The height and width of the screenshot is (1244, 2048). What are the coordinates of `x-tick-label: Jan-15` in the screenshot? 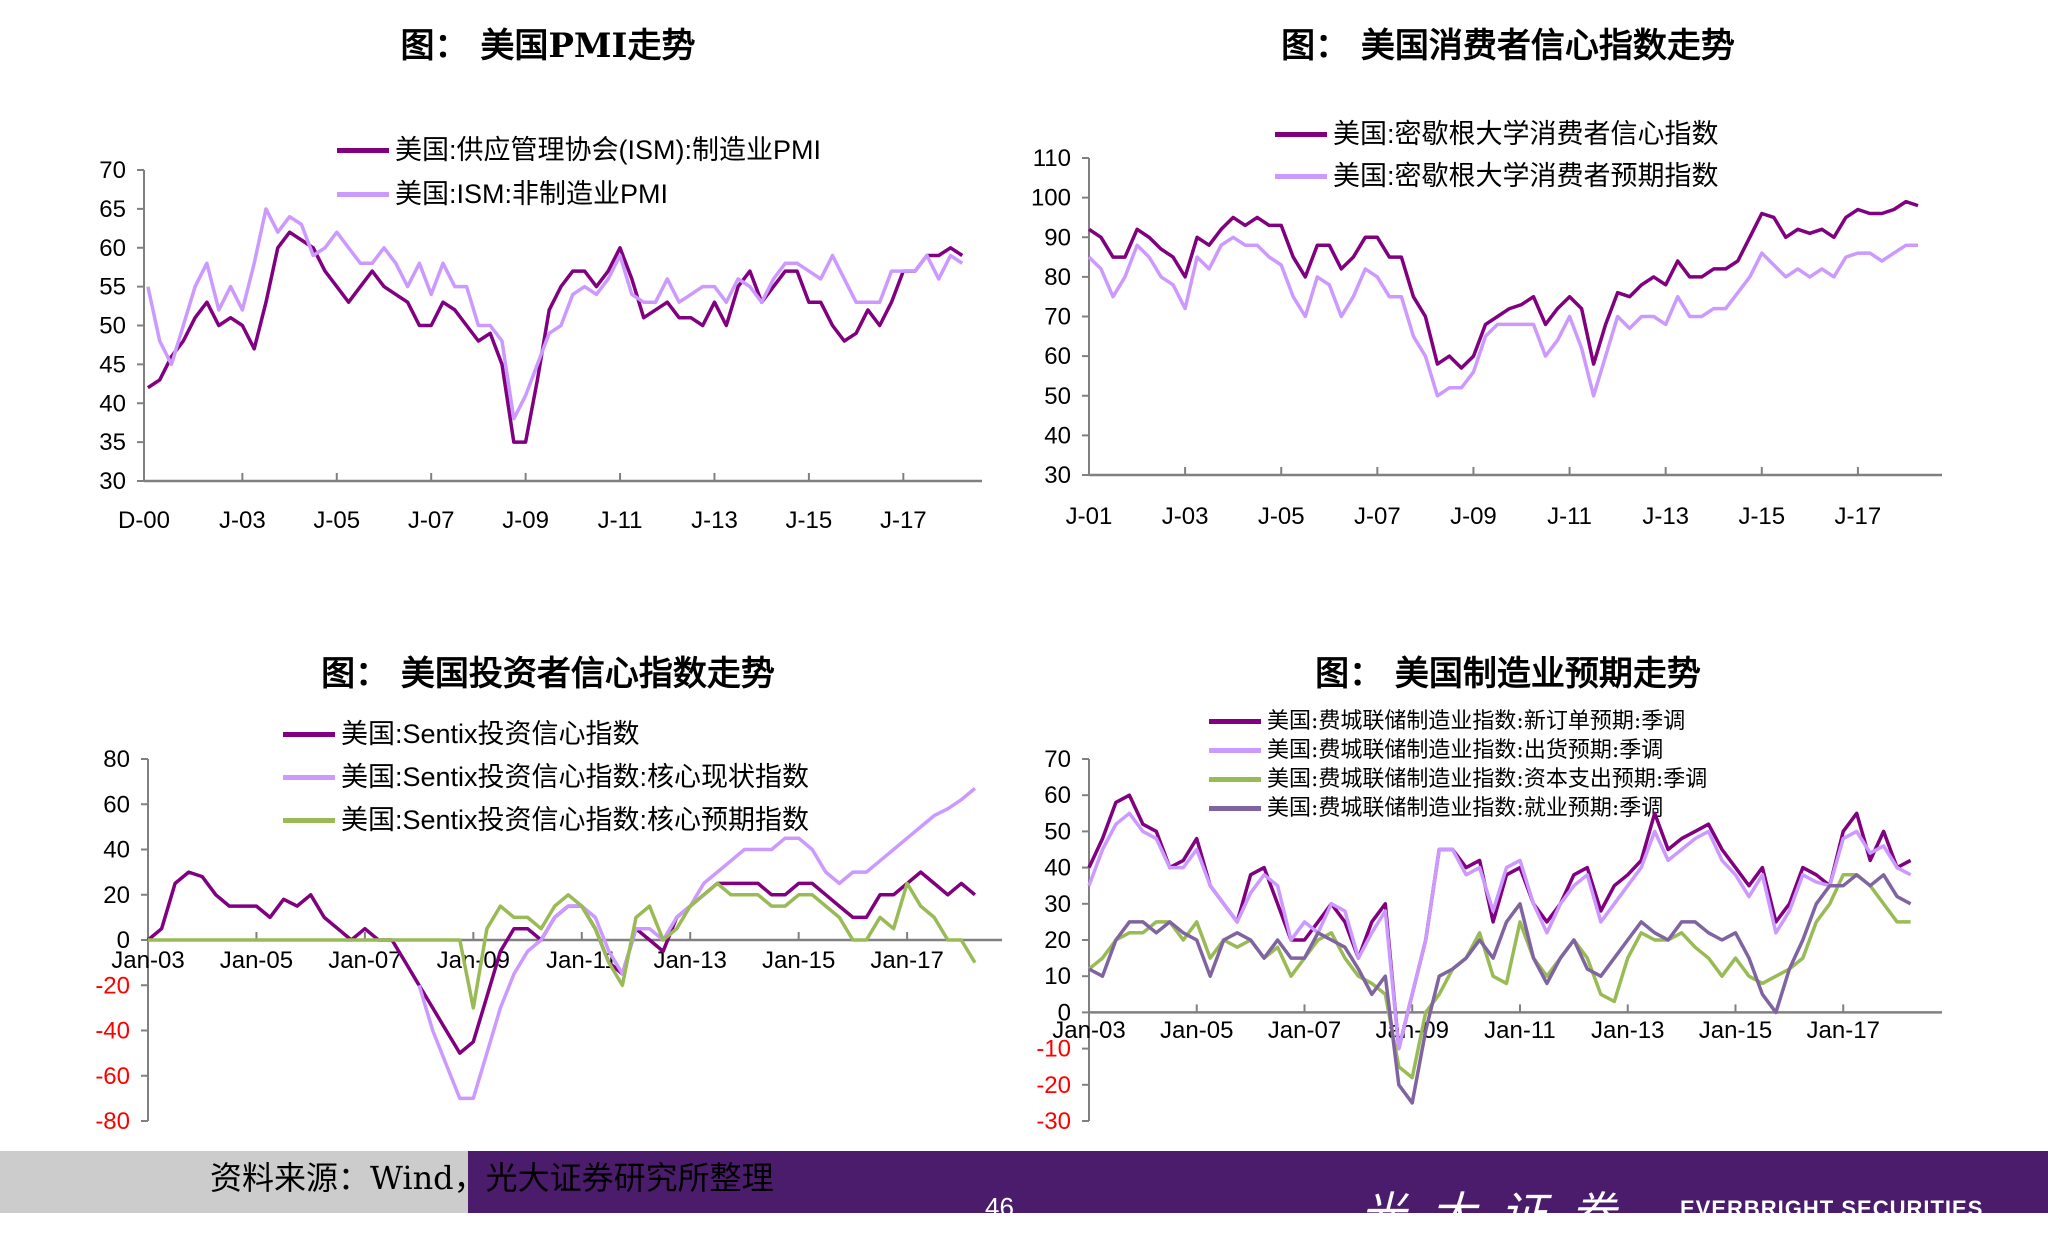 It's located at (798, 960).